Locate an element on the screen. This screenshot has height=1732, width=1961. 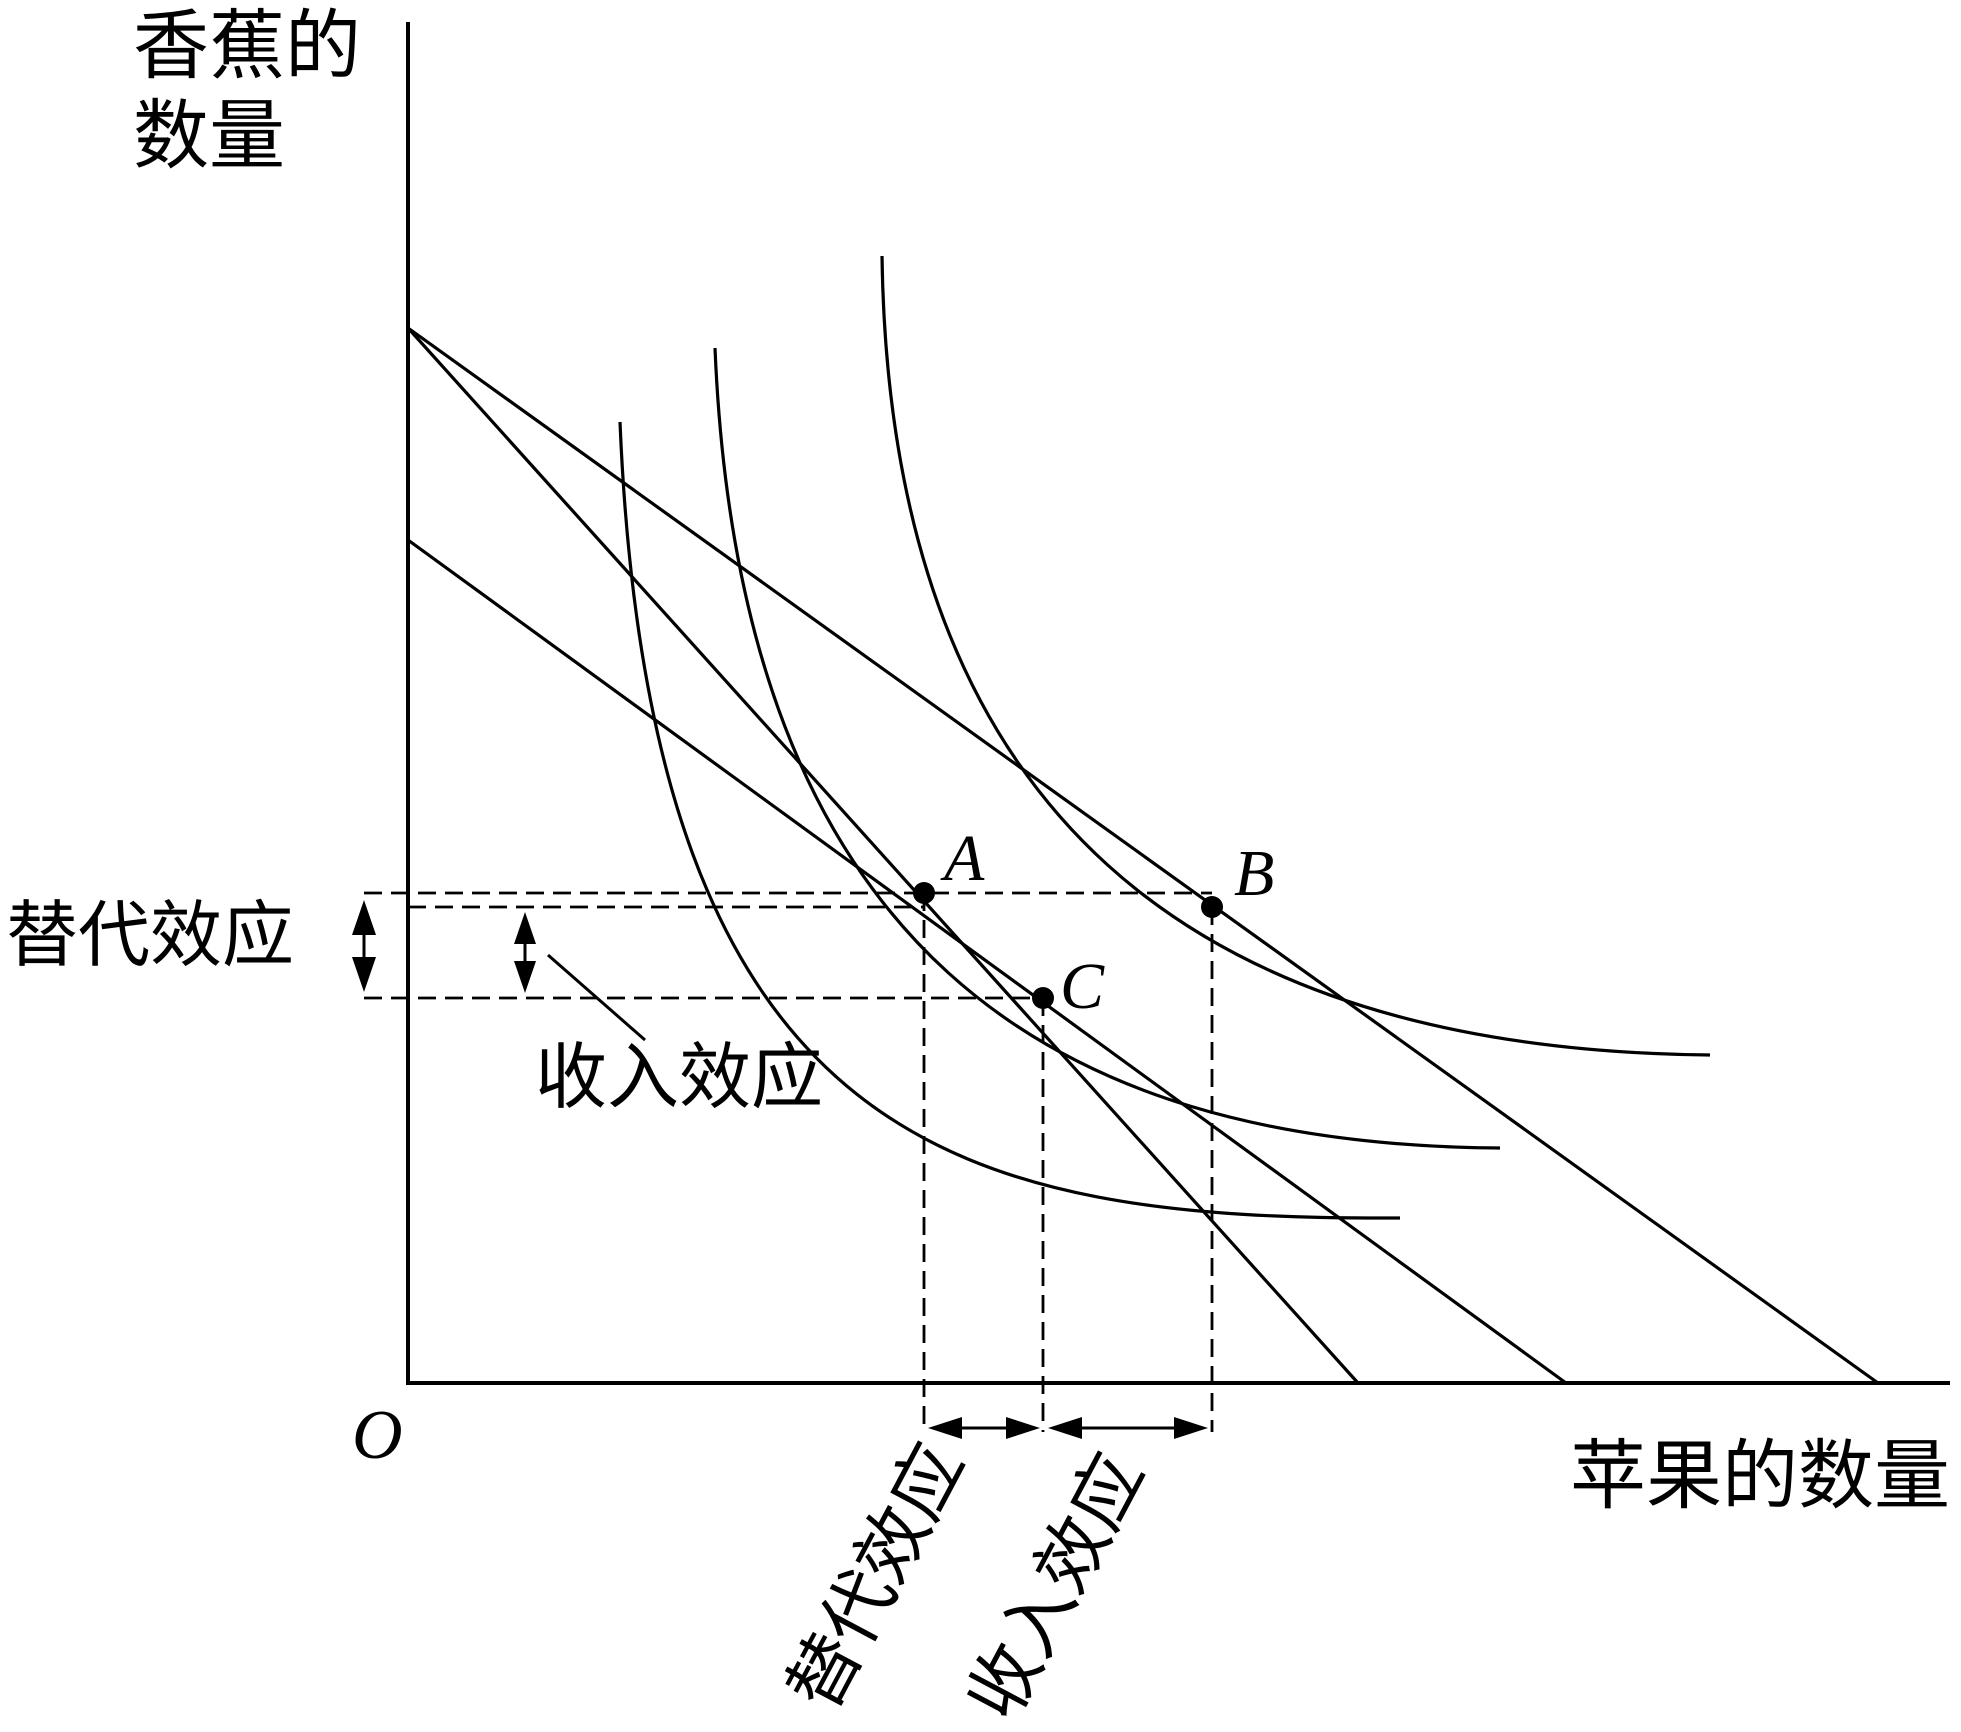
point-b-label: B is located at coordinates (1254, 873).